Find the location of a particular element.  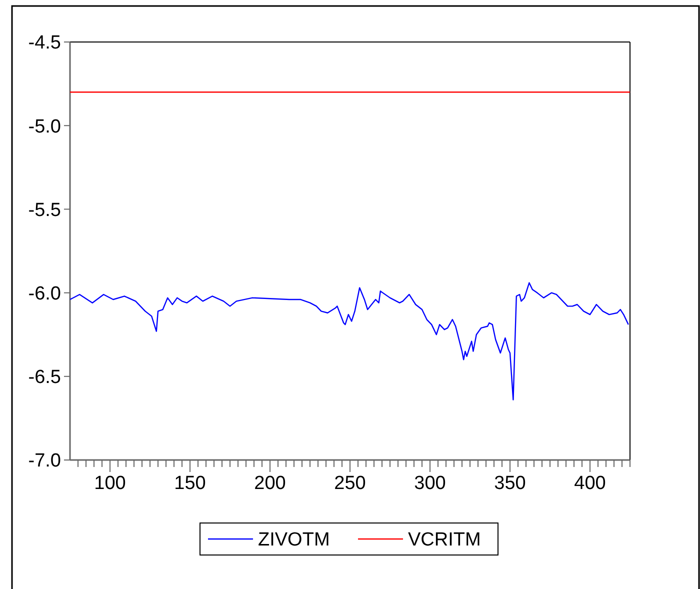

y-tick-label: -5.0 is located at coordinates (44, 127).